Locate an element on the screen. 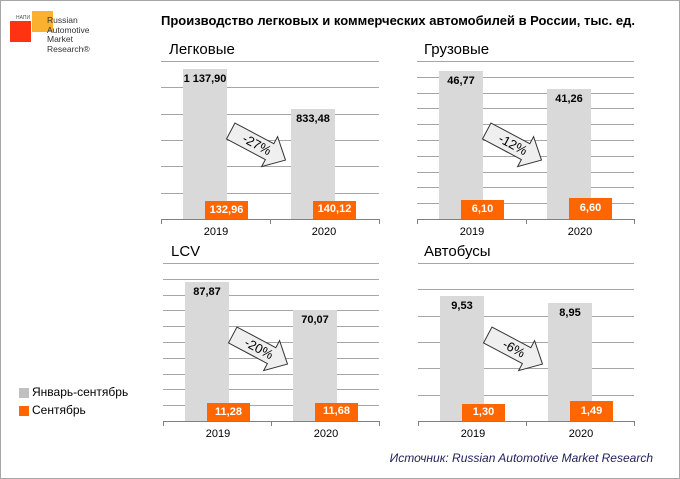  label-month-2019: 6,10 is located at coordinates (482, 208).